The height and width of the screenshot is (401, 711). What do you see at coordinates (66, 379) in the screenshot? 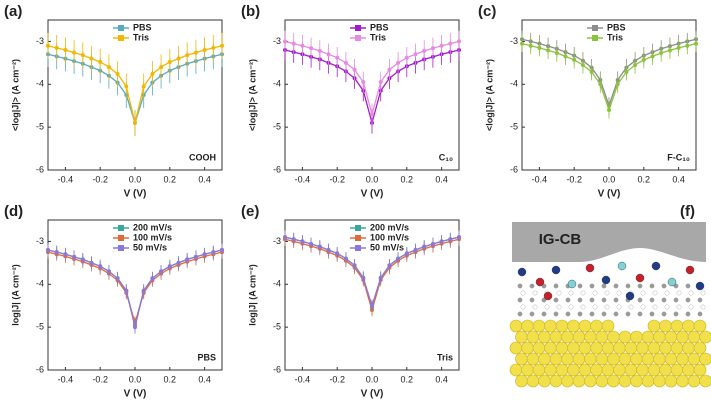
I see `x-tick-label: -0.4` at bounding box center [66, 379].